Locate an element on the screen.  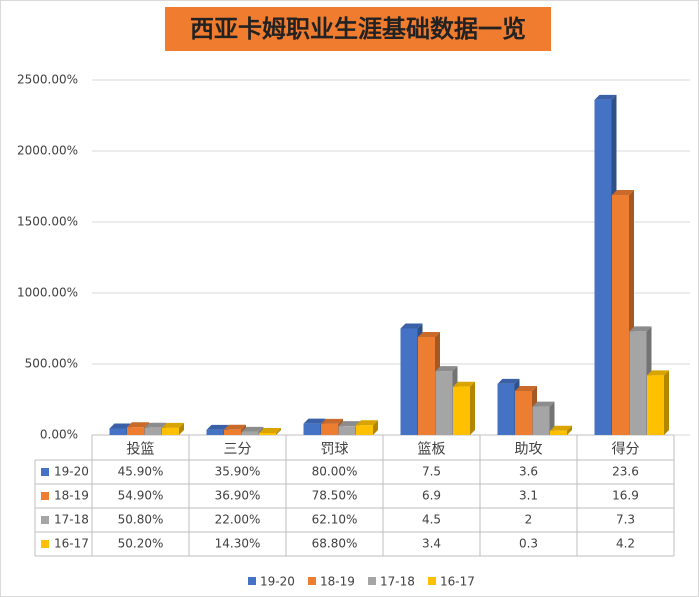
table-cell: 3.1 is located at coordinates (528, 496).